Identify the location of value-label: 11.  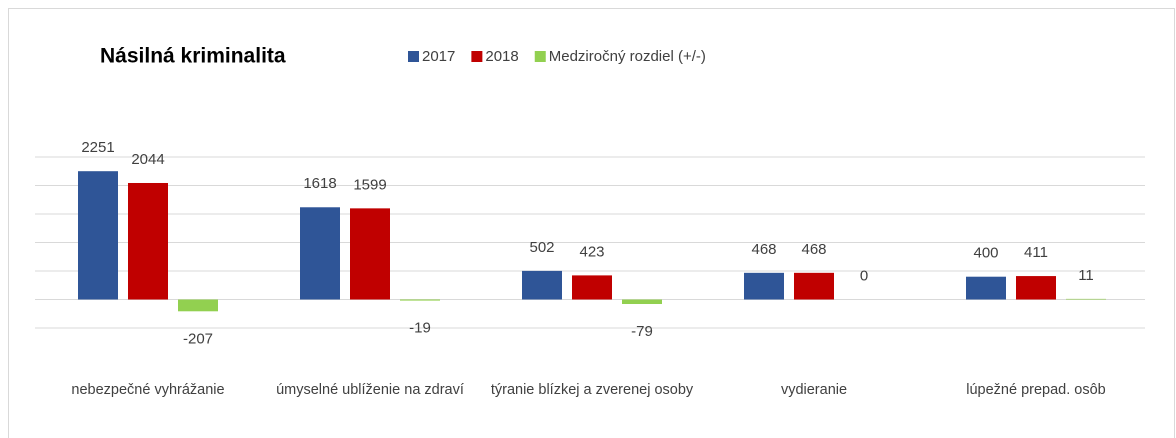
(1086, 275).